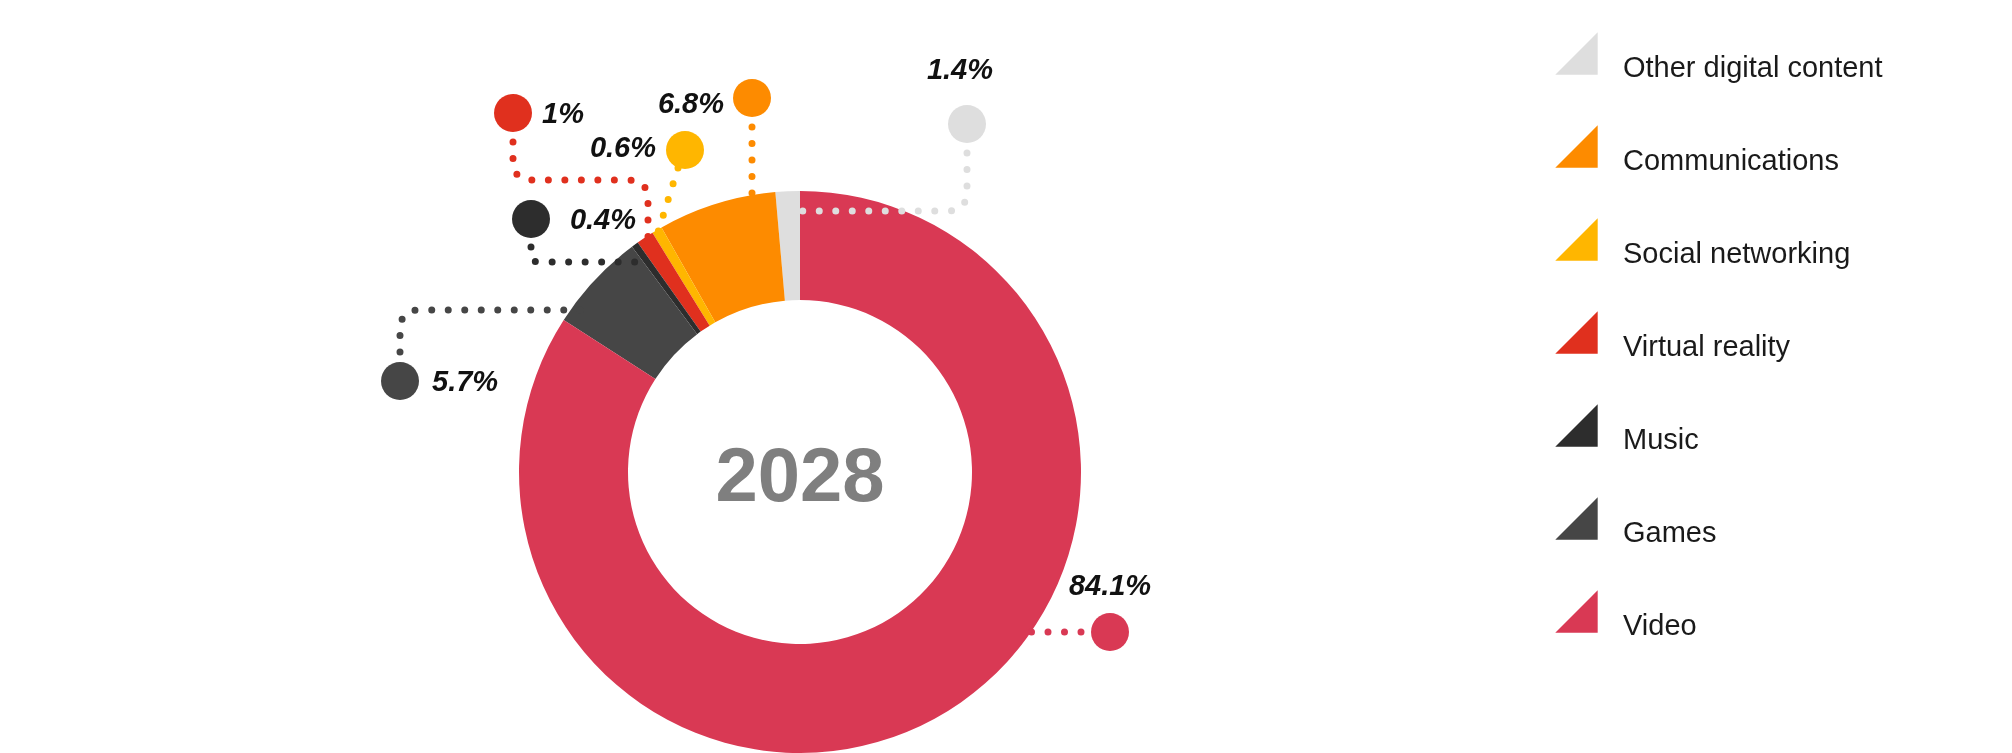  Describe the element at coordinates (690, 103) in the screenshot. I see `data-label: 6.8%` at that location.